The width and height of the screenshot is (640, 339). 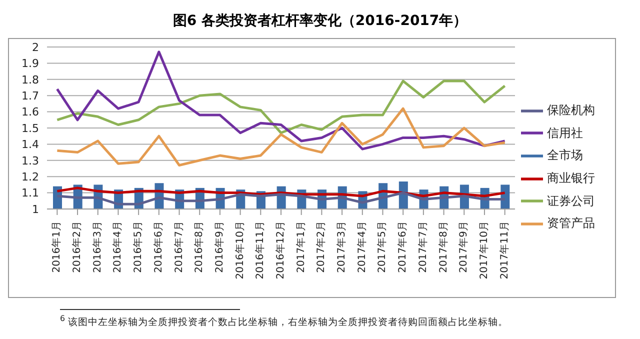 What do you see at coordinates (464, 247) in the screenshot?
I see `x-tick-label: 2017年9月` at bounding box center [464, 247].